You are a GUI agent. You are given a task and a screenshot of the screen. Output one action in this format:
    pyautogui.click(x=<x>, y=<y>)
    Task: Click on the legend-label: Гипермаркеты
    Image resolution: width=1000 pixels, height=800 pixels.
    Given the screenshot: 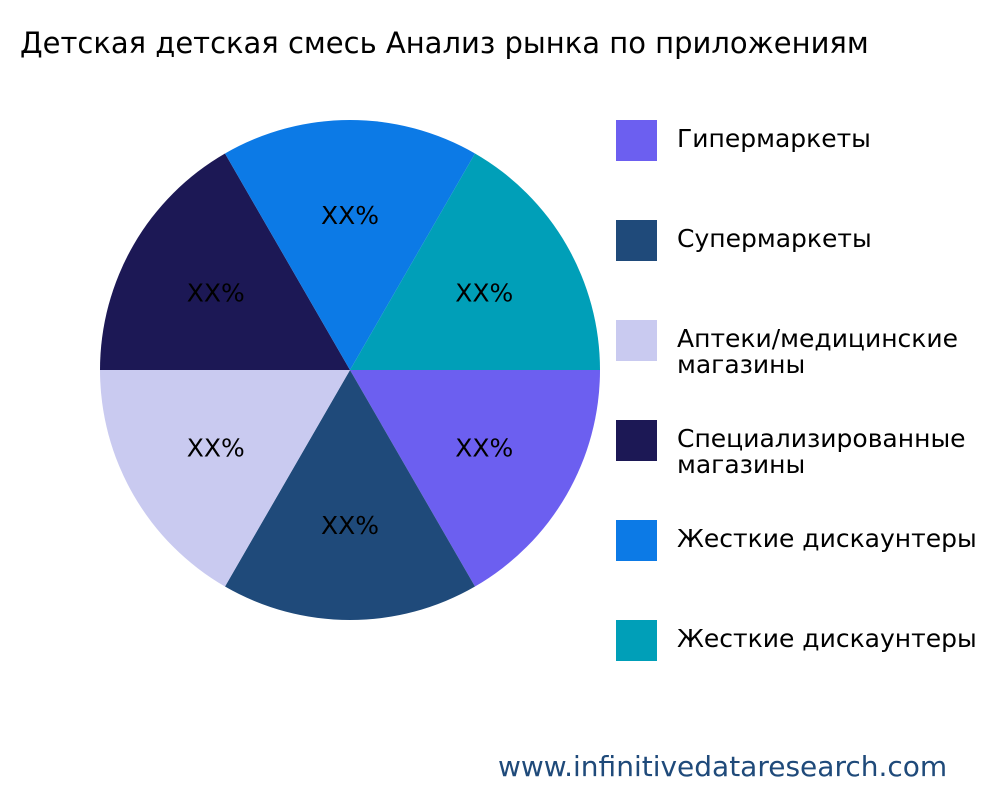 What is the action you would take?
    pyautogui.click(x=774, y=138)
    